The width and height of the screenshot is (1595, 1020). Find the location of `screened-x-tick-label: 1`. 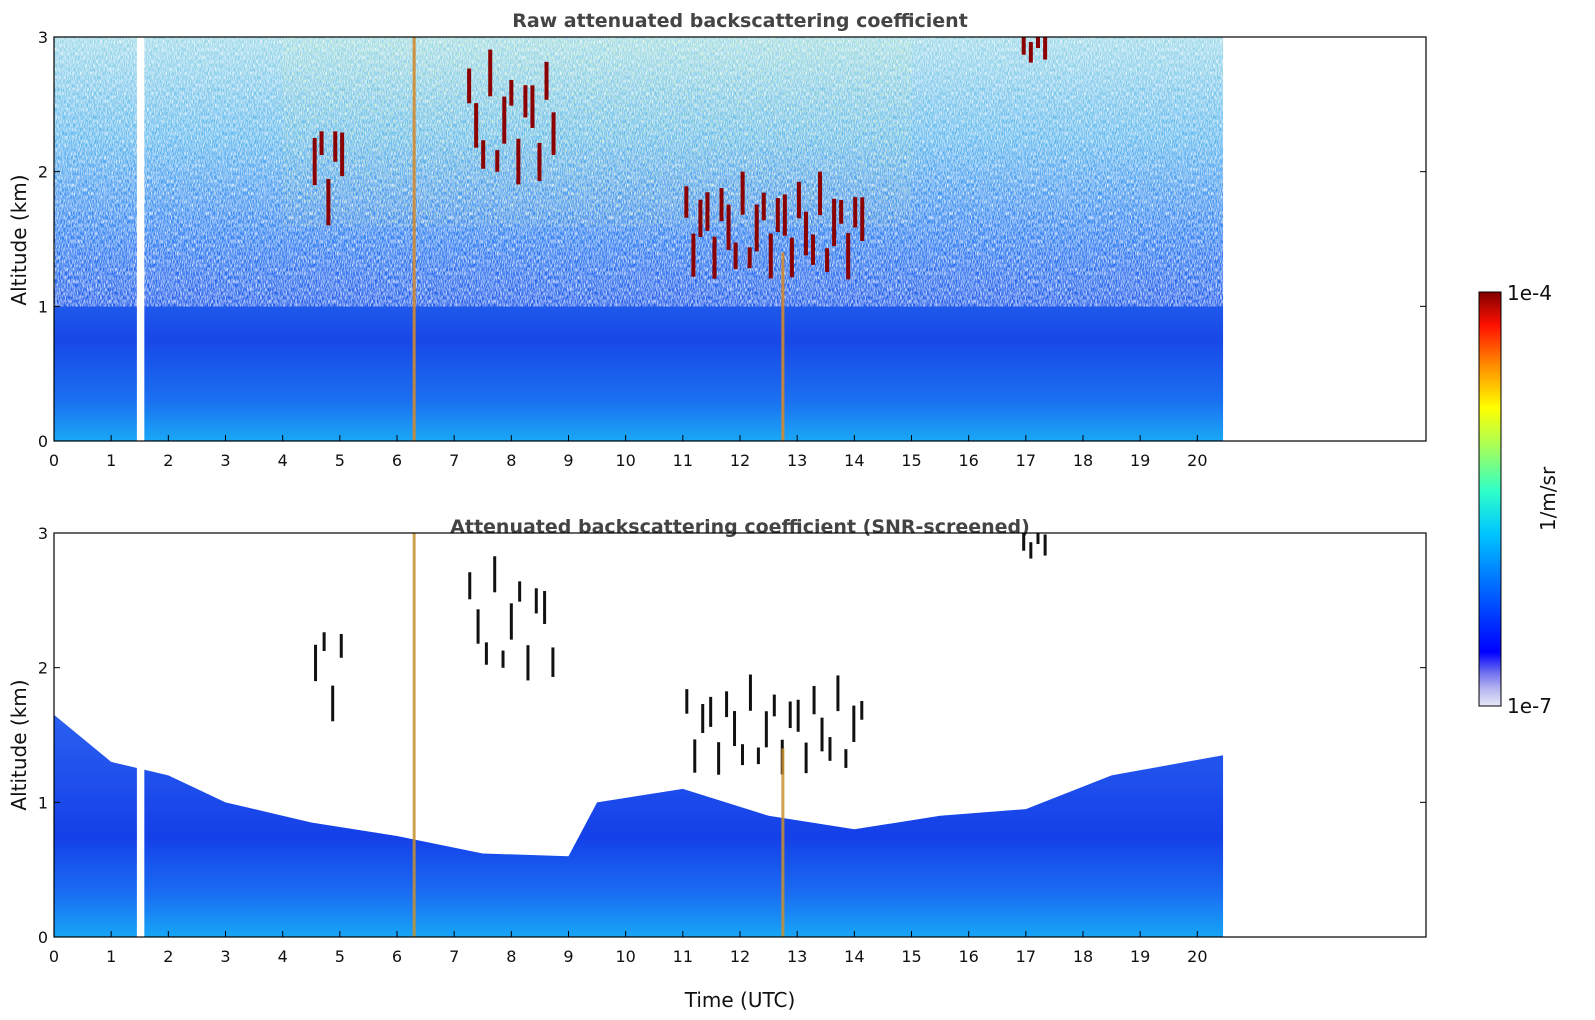

screened-x-tick-label: 1 is located at coordinates (111, 956).